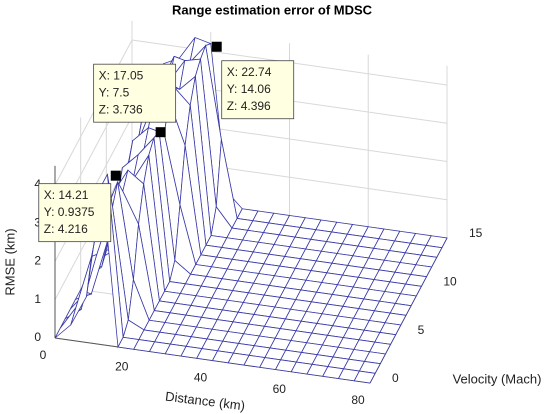  What do you see at coordinates (450, 282) in the screenshot?
I see `y-tick-label: 10` at bounding box center [450, 282].